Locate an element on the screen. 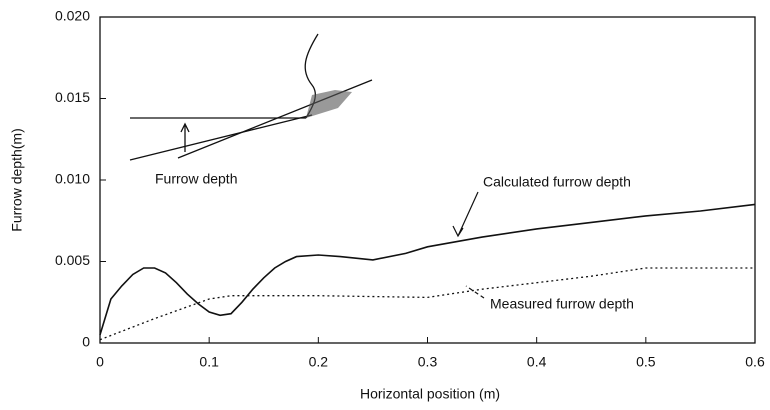  y-tick-label: 0 is located at coordinates (86, 342).